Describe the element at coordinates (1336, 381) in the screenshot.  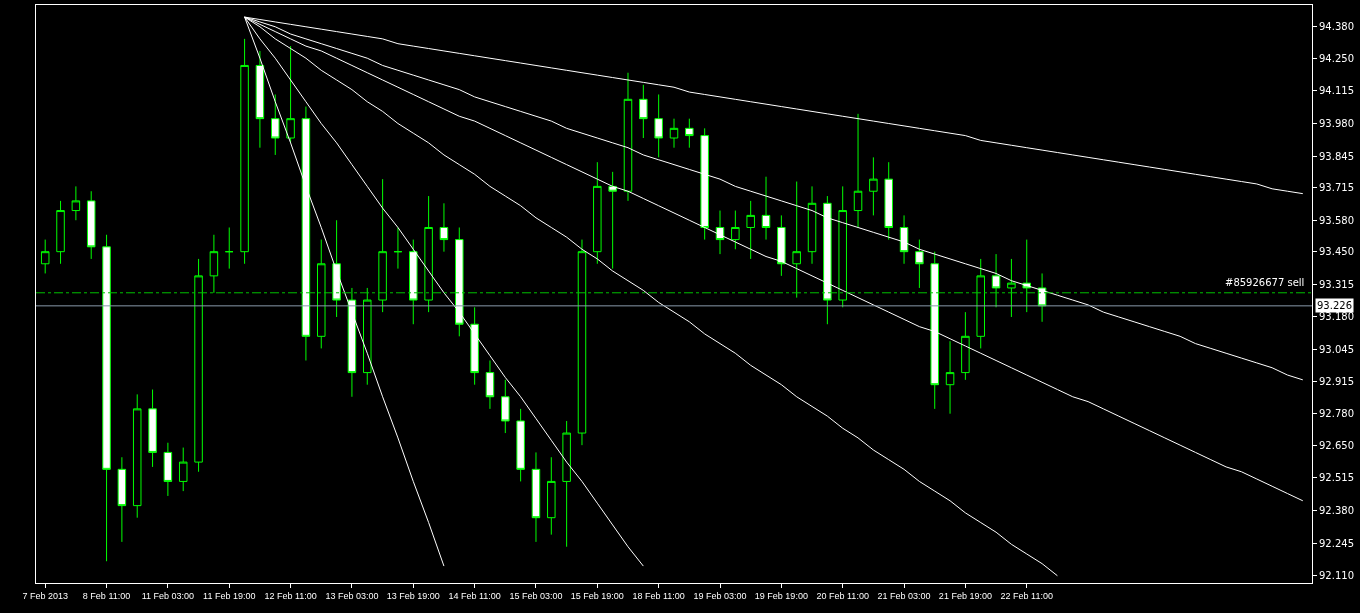
I see `y-tick-label: 92.915` at that location.